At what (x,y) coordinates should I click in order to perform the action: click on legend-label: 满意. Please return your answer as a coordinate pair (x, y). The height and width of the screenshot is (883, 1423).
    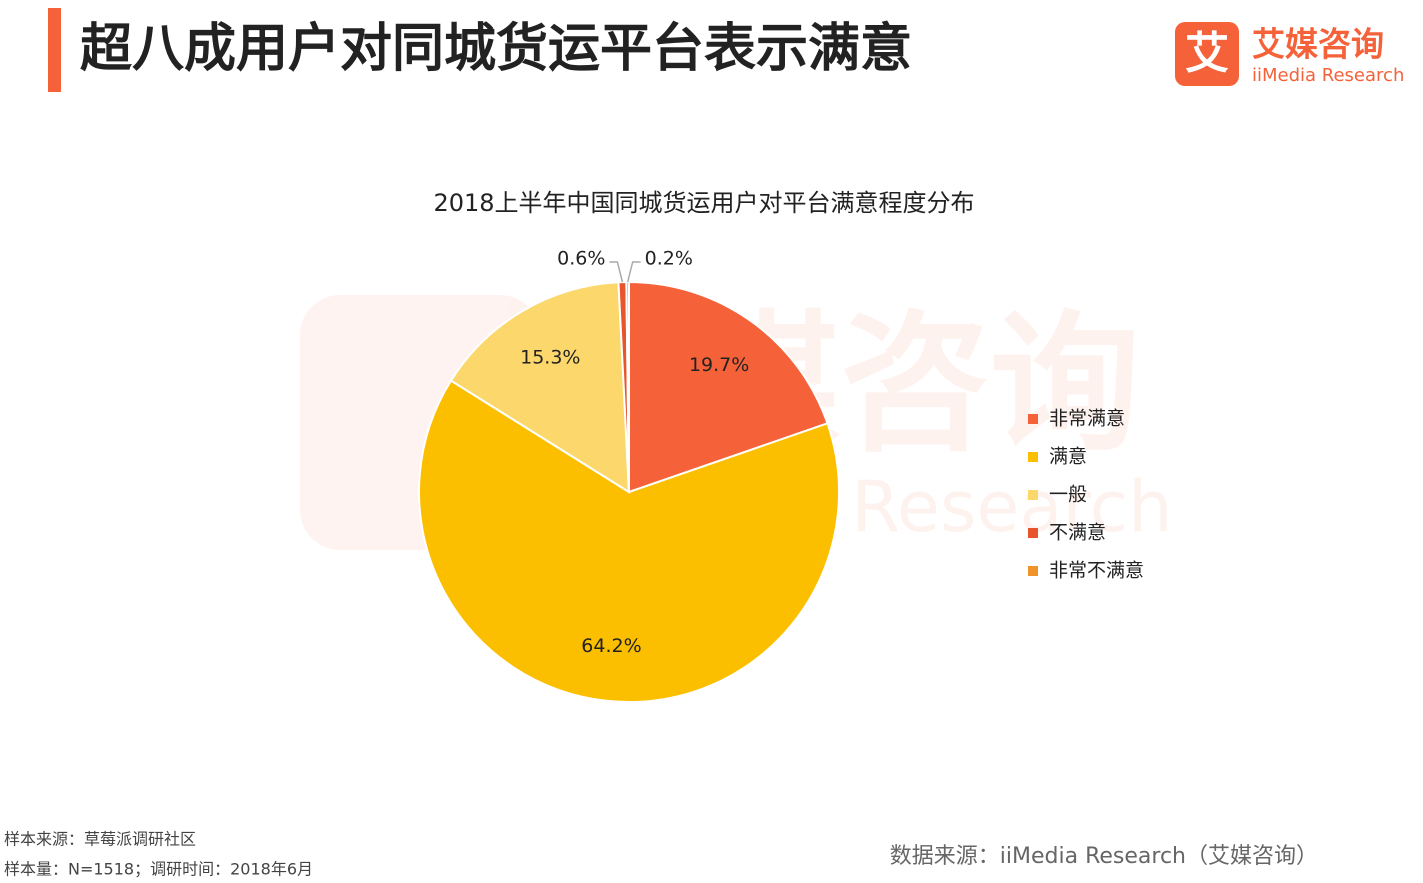
    Looking at the image, I should click on (1068, 457).